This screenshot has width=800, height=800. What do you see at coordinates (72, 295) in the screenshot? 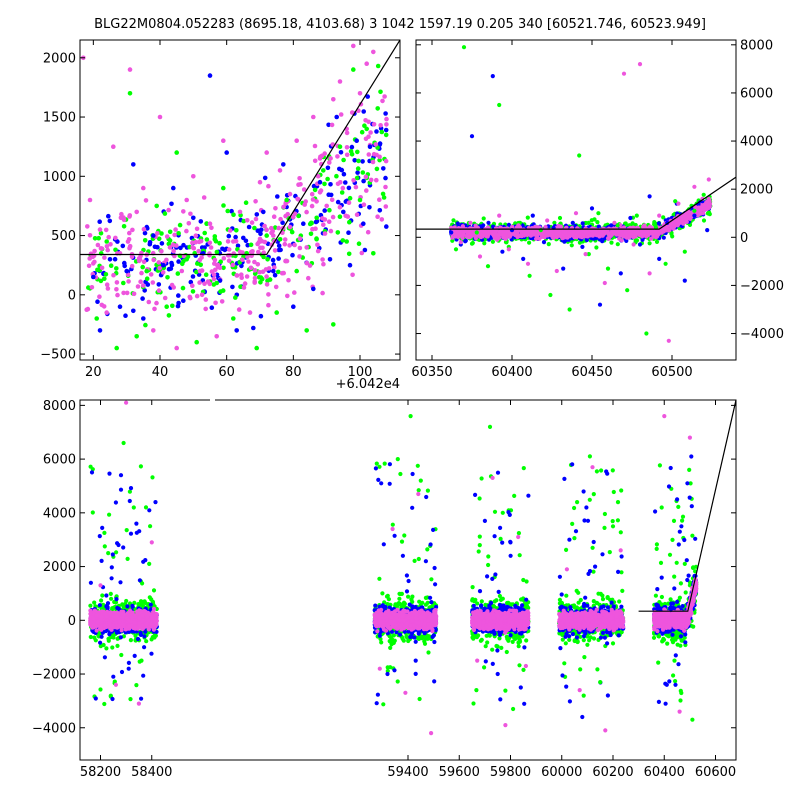
I see `zoom-ytick-label: 0` at bounding box center [72, 295].